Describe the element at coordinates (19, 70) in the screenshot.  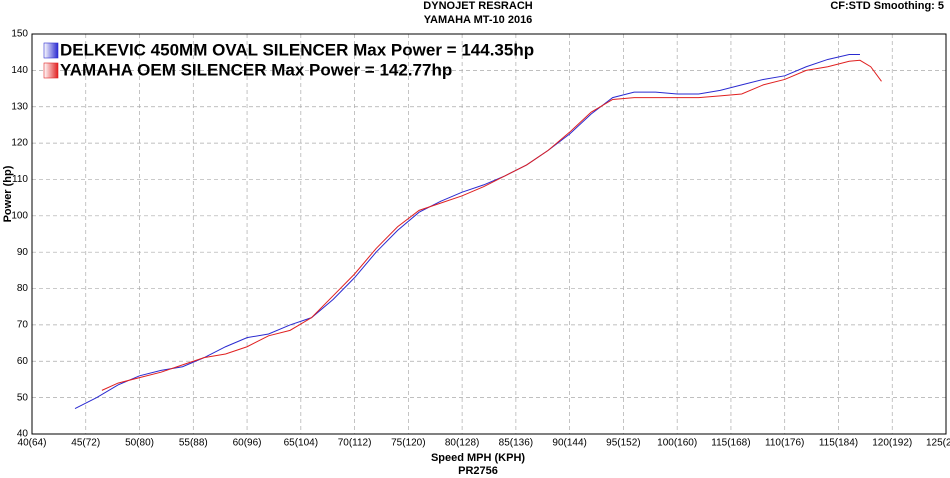
I see `y-tick-label: 140` at that location.